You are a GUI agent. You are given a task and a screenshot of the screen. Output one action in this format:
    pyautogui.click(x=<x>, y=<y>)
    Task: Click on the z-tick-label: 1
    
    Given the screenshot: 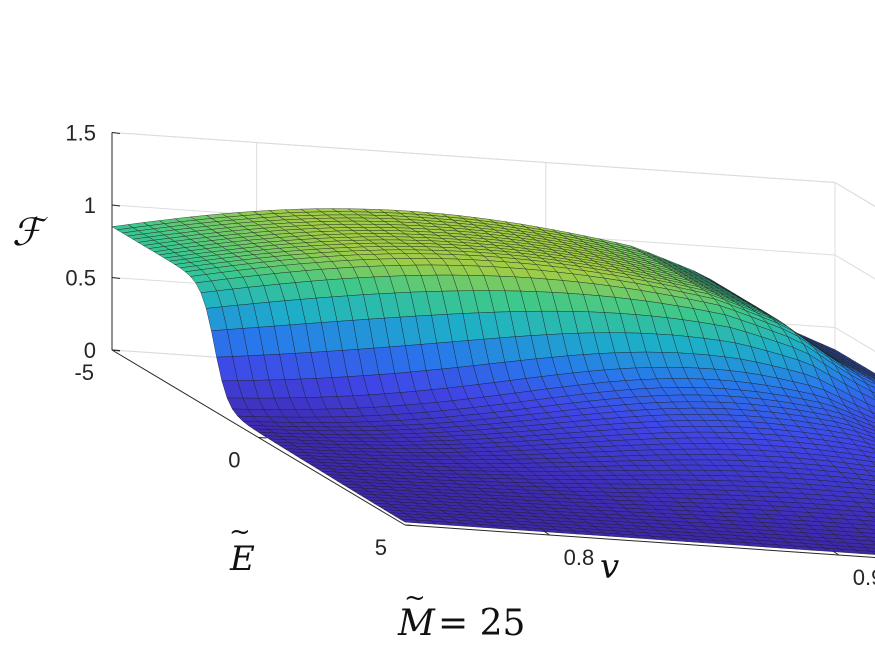 What is the action you would take?
    pyautogui.click(x=90, y=205)
    